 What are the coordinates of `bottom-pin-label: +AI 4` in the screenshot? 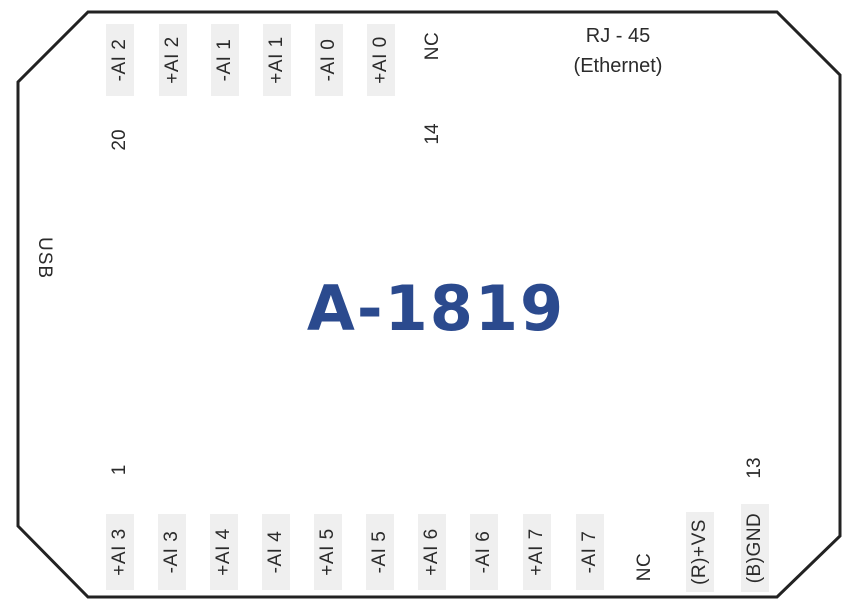 It's located at (224, 552).